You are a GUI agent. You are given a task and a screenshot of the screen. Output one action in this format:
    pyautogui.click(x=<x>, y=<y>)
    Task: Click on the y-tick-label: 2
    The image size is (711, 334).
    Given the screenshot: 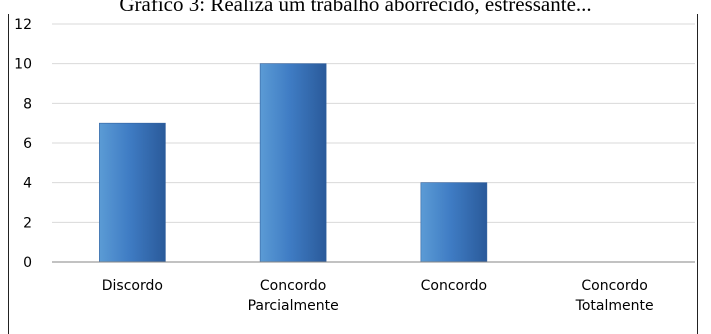 What is the action you would take?
    pyautogui.click(x=27, y=223)
    